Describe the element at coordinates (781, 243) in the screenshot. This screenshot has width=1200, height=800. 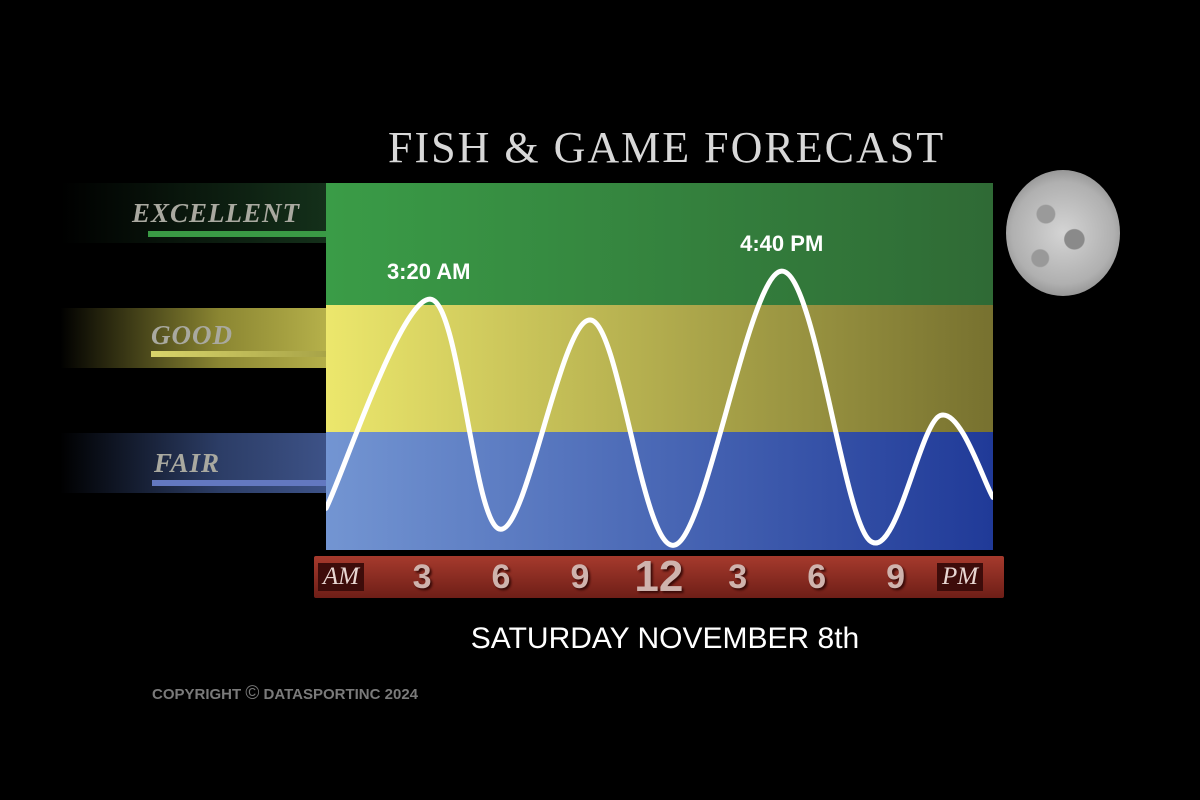
I see `peak-label-pm: 4:40 PM` at that location.